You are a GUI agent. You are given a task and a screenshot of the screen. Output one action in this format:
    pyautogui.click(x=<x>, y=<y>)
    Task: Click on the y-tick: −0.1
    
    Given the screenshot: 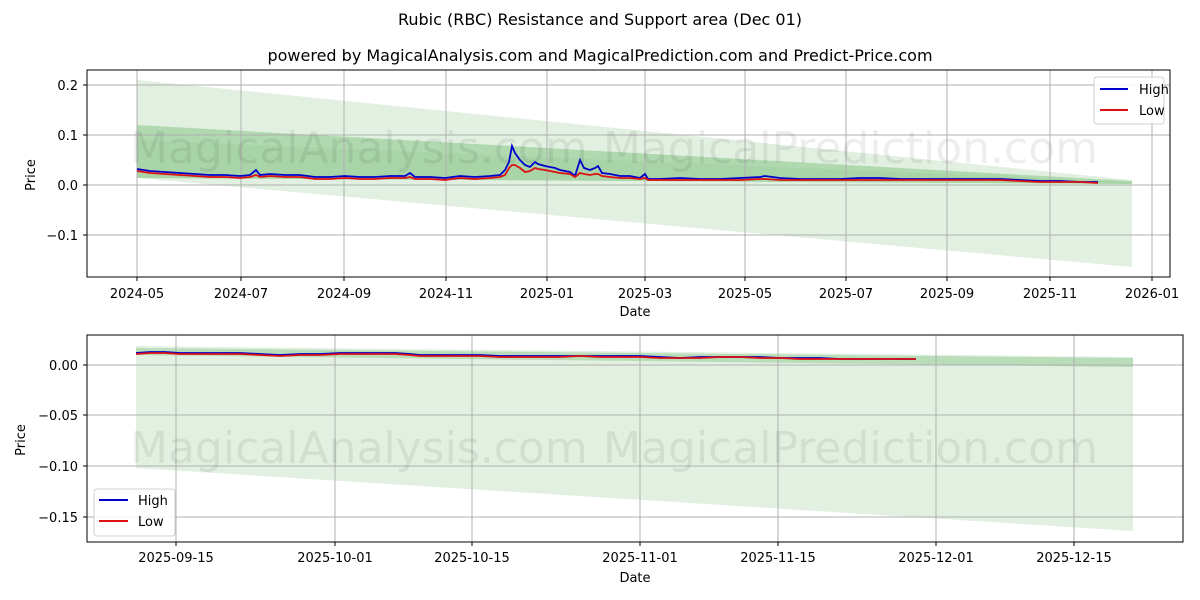 What is the action you would take?
    pyautogui.click(x=62, y=236)
    